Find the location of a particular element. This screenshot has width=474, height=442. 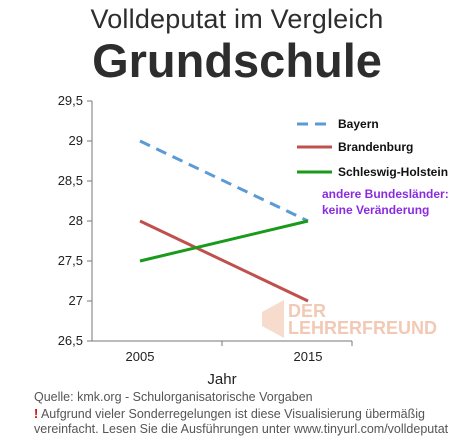

annotation-line: andere Bundesländer: is located at coordinates (385, 194).